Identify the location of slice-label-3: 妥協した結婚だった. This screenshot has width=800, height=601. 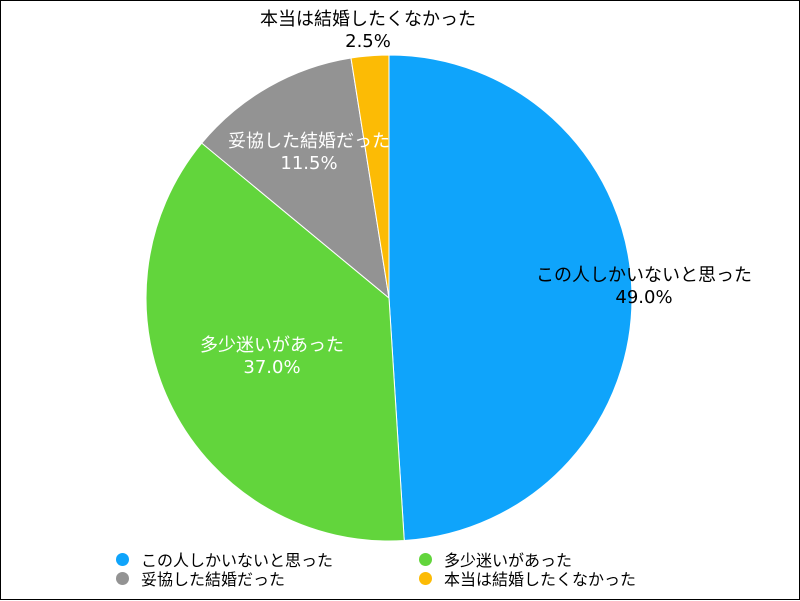
(309, 141).